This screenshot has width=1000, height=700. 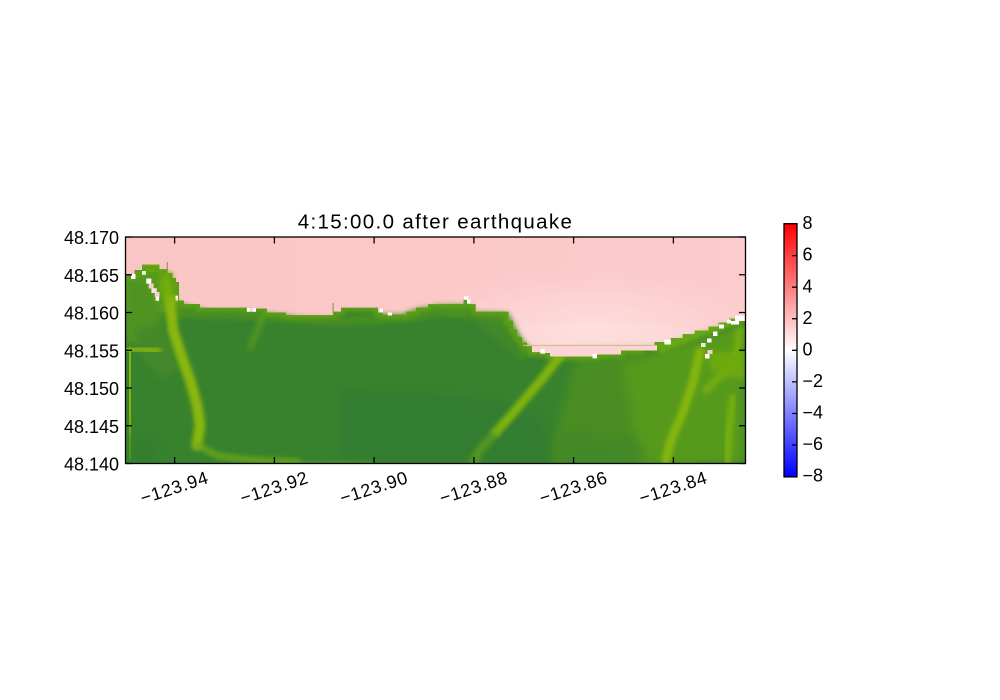 What do you see at coordinates (813, 413) in the screenshot?
I see `svg-text: −4` at bounding box center [813, 413].